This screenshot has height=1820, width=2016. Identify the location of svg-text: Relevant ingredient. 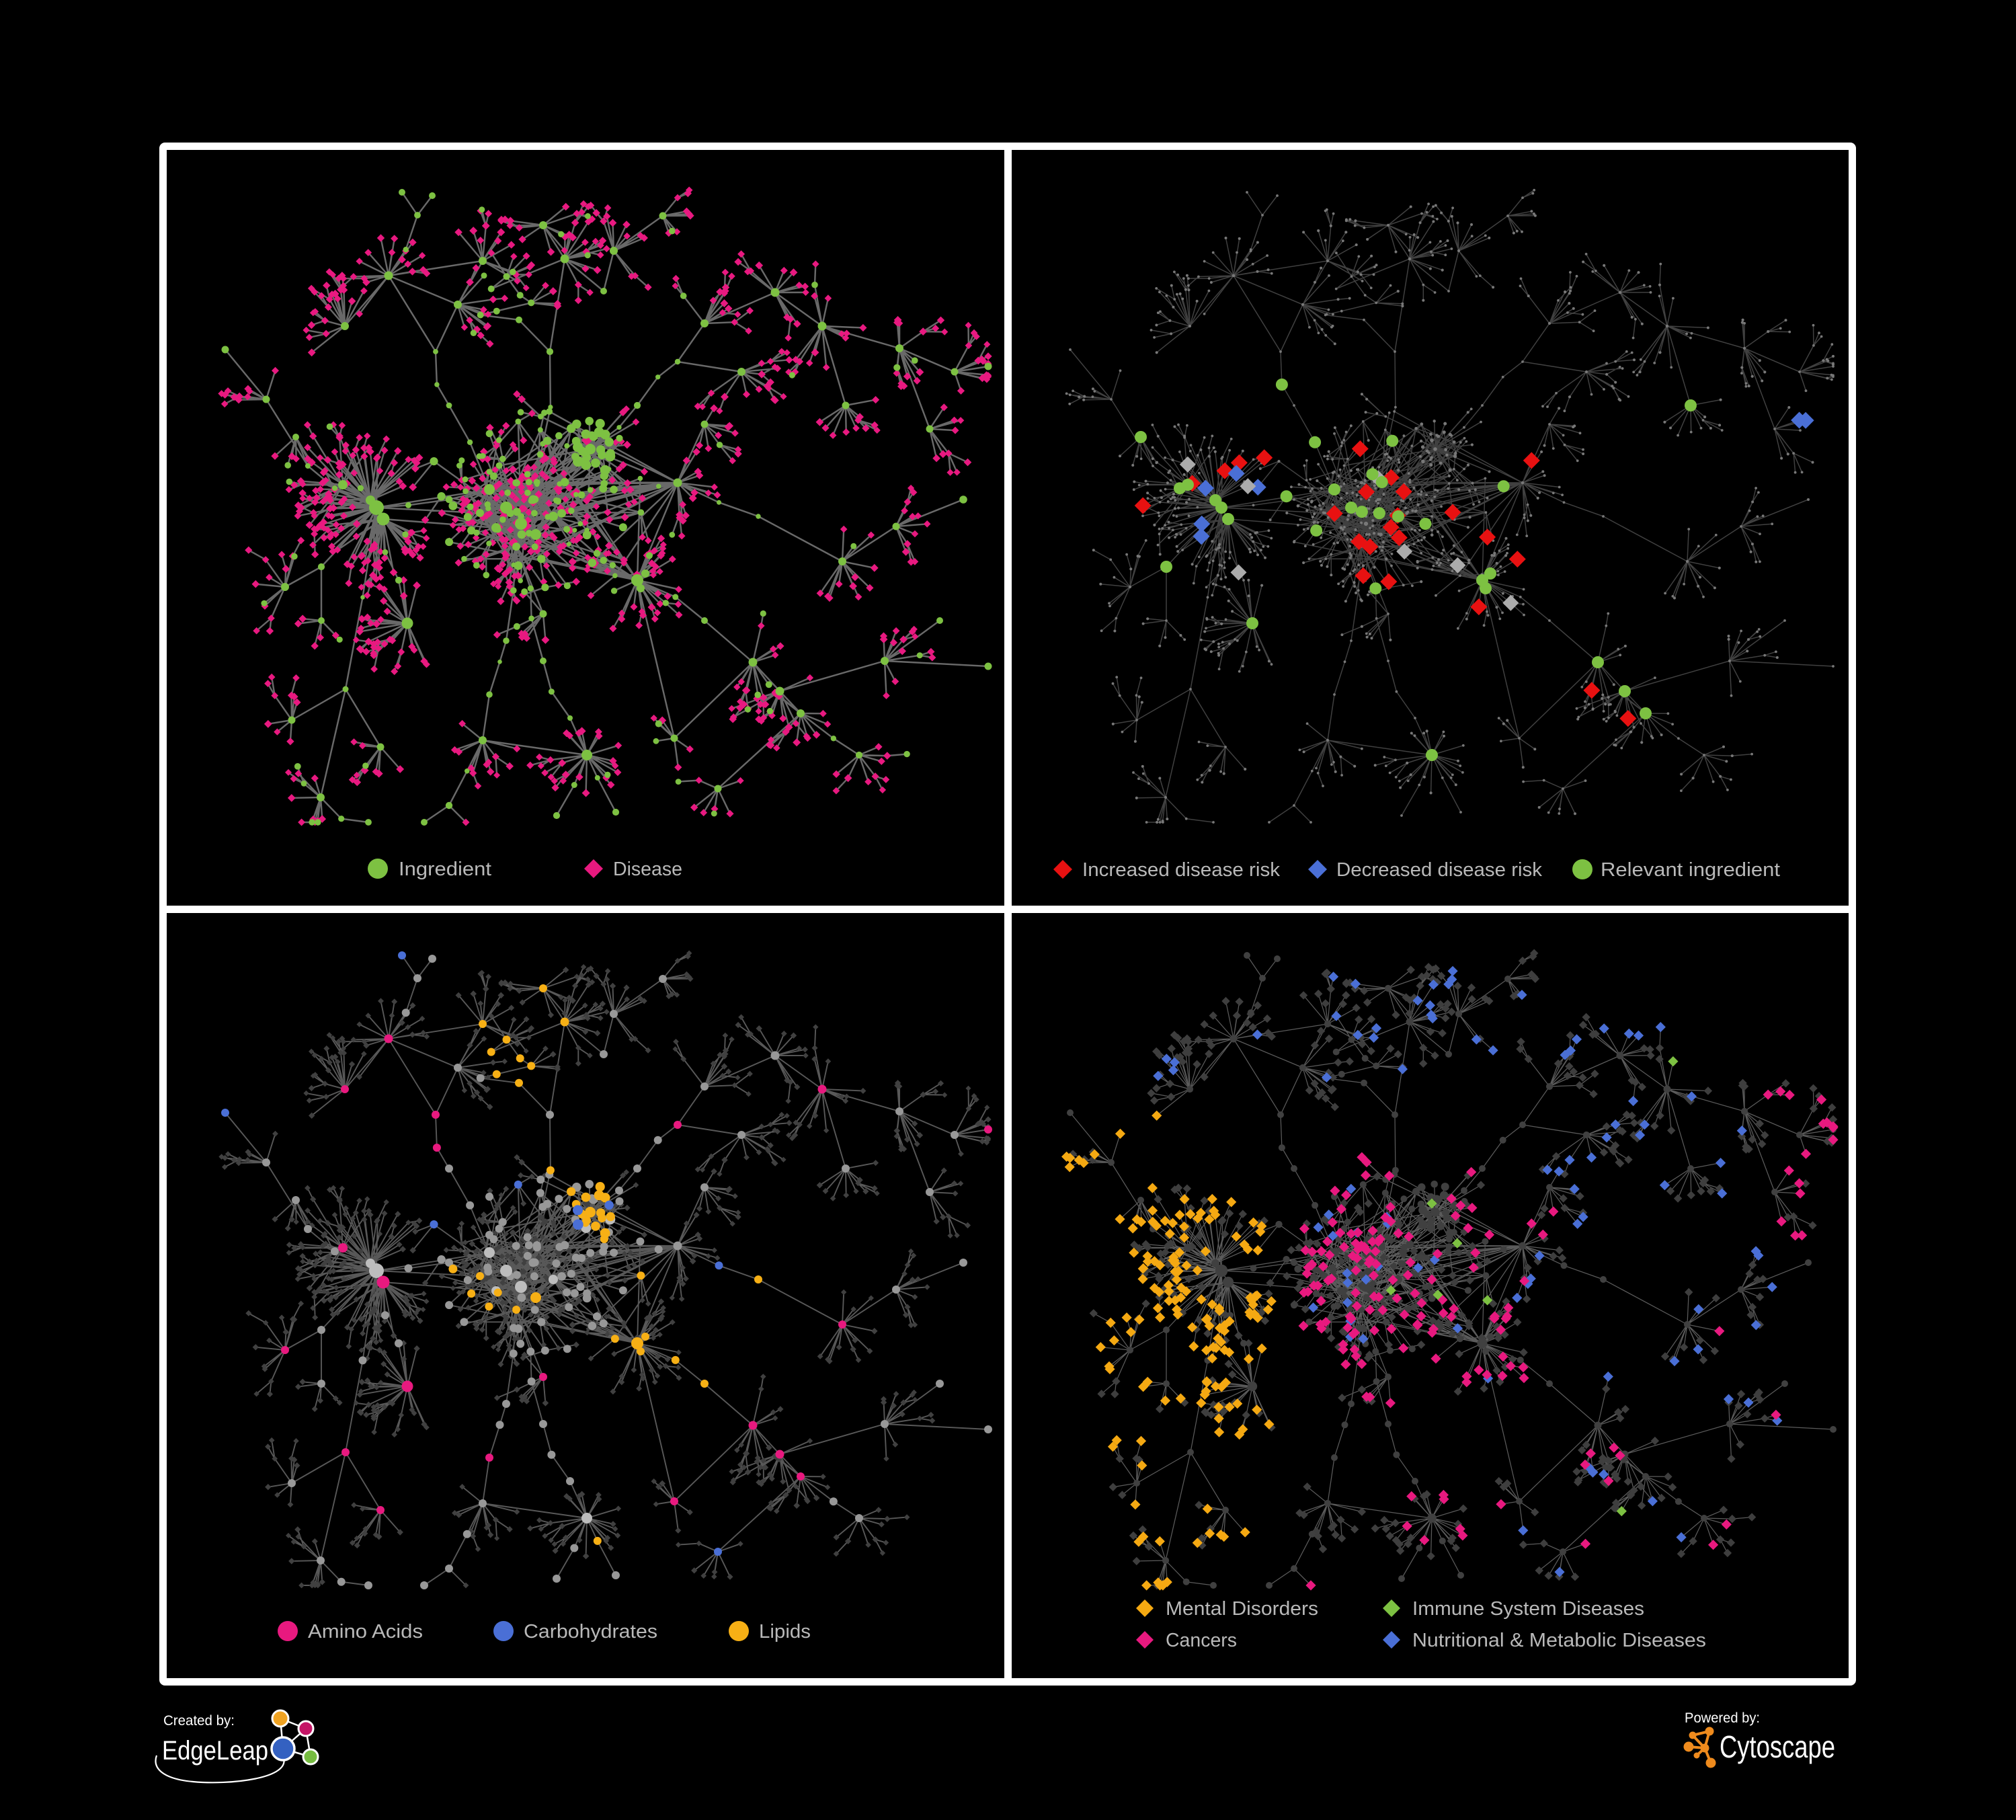
(1690, 870).